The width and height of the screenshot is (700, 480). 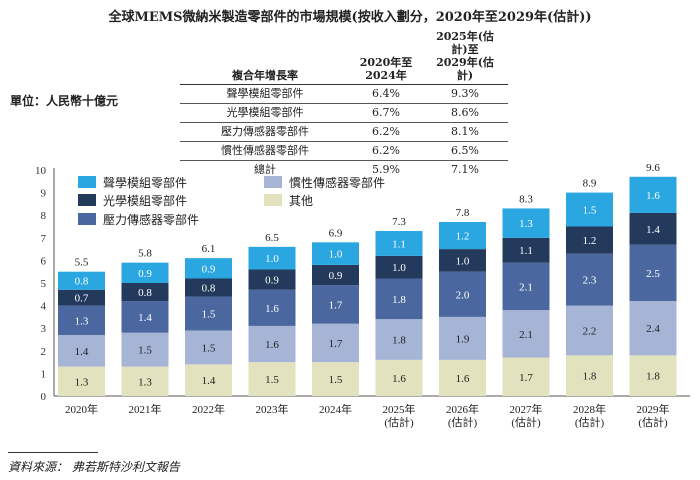 What do you see at coordinates (151, 219) in the screenshot?
I see `legend-label: 壓力傳感器零部件` at bounding box center [151, 219].